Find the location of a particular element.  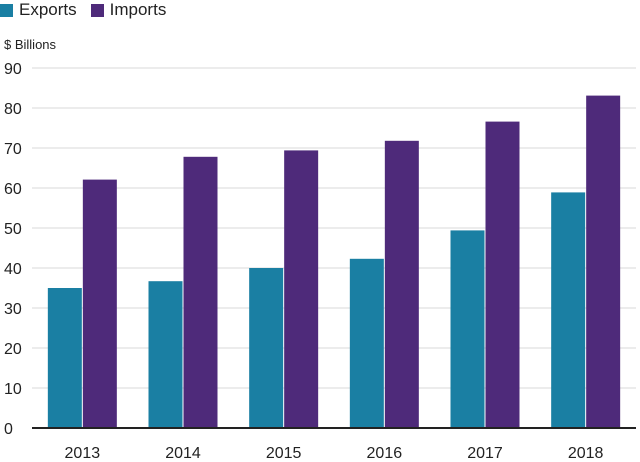

legend-swatch-imports is located at coordinates (97, 10).